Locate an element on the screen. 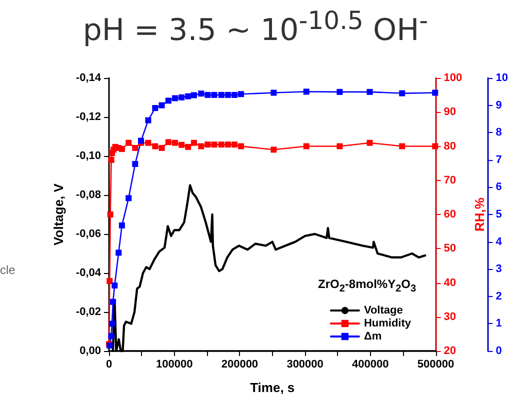 This screenshot has width=511, height=409. y-tick-label: -0,10 is located at coordinates (88, 156).